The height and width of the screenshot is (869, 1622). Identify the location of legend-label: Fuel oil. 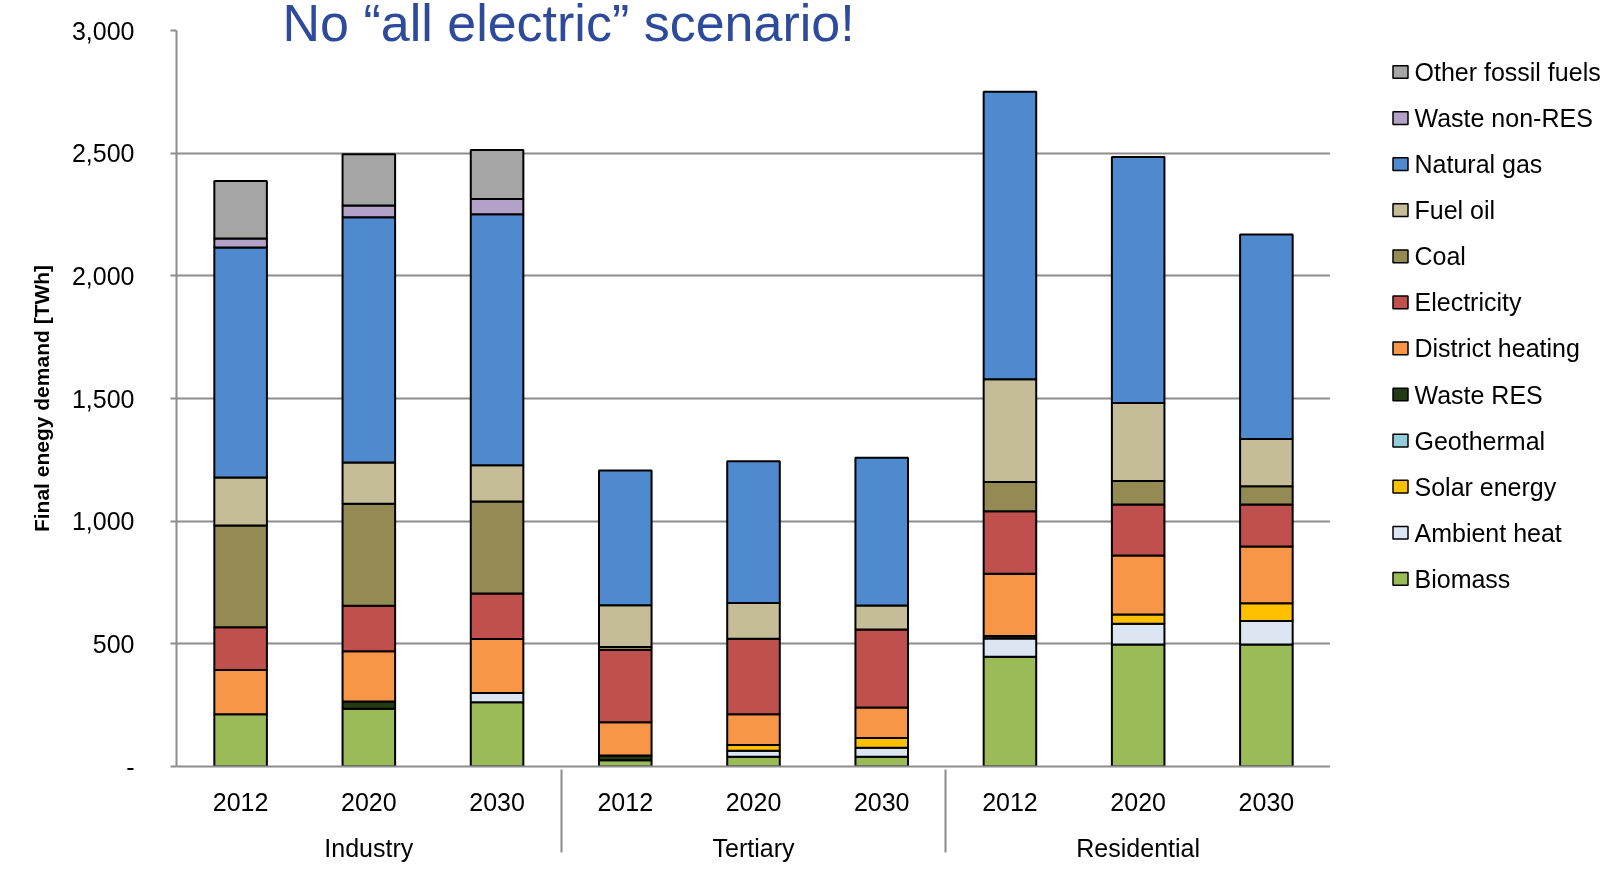
(1455, 210).